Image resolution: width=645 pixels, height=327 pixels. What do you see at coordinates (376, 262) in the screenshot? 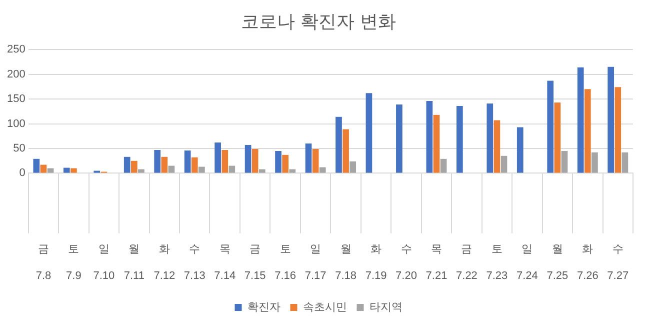
I see `category-label: 화 7.19` at bounding box center [376, 262].